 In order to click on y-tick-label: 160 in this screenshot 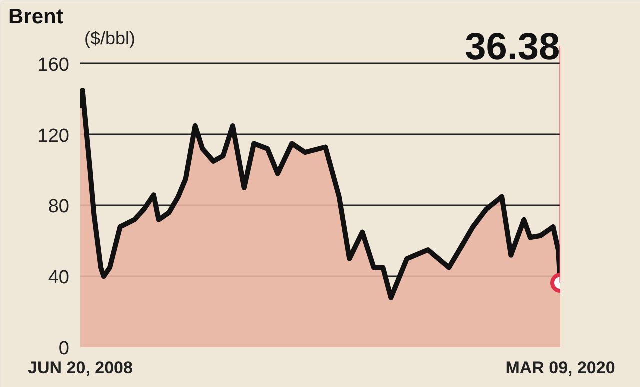, I will do `click(54, 65)`.